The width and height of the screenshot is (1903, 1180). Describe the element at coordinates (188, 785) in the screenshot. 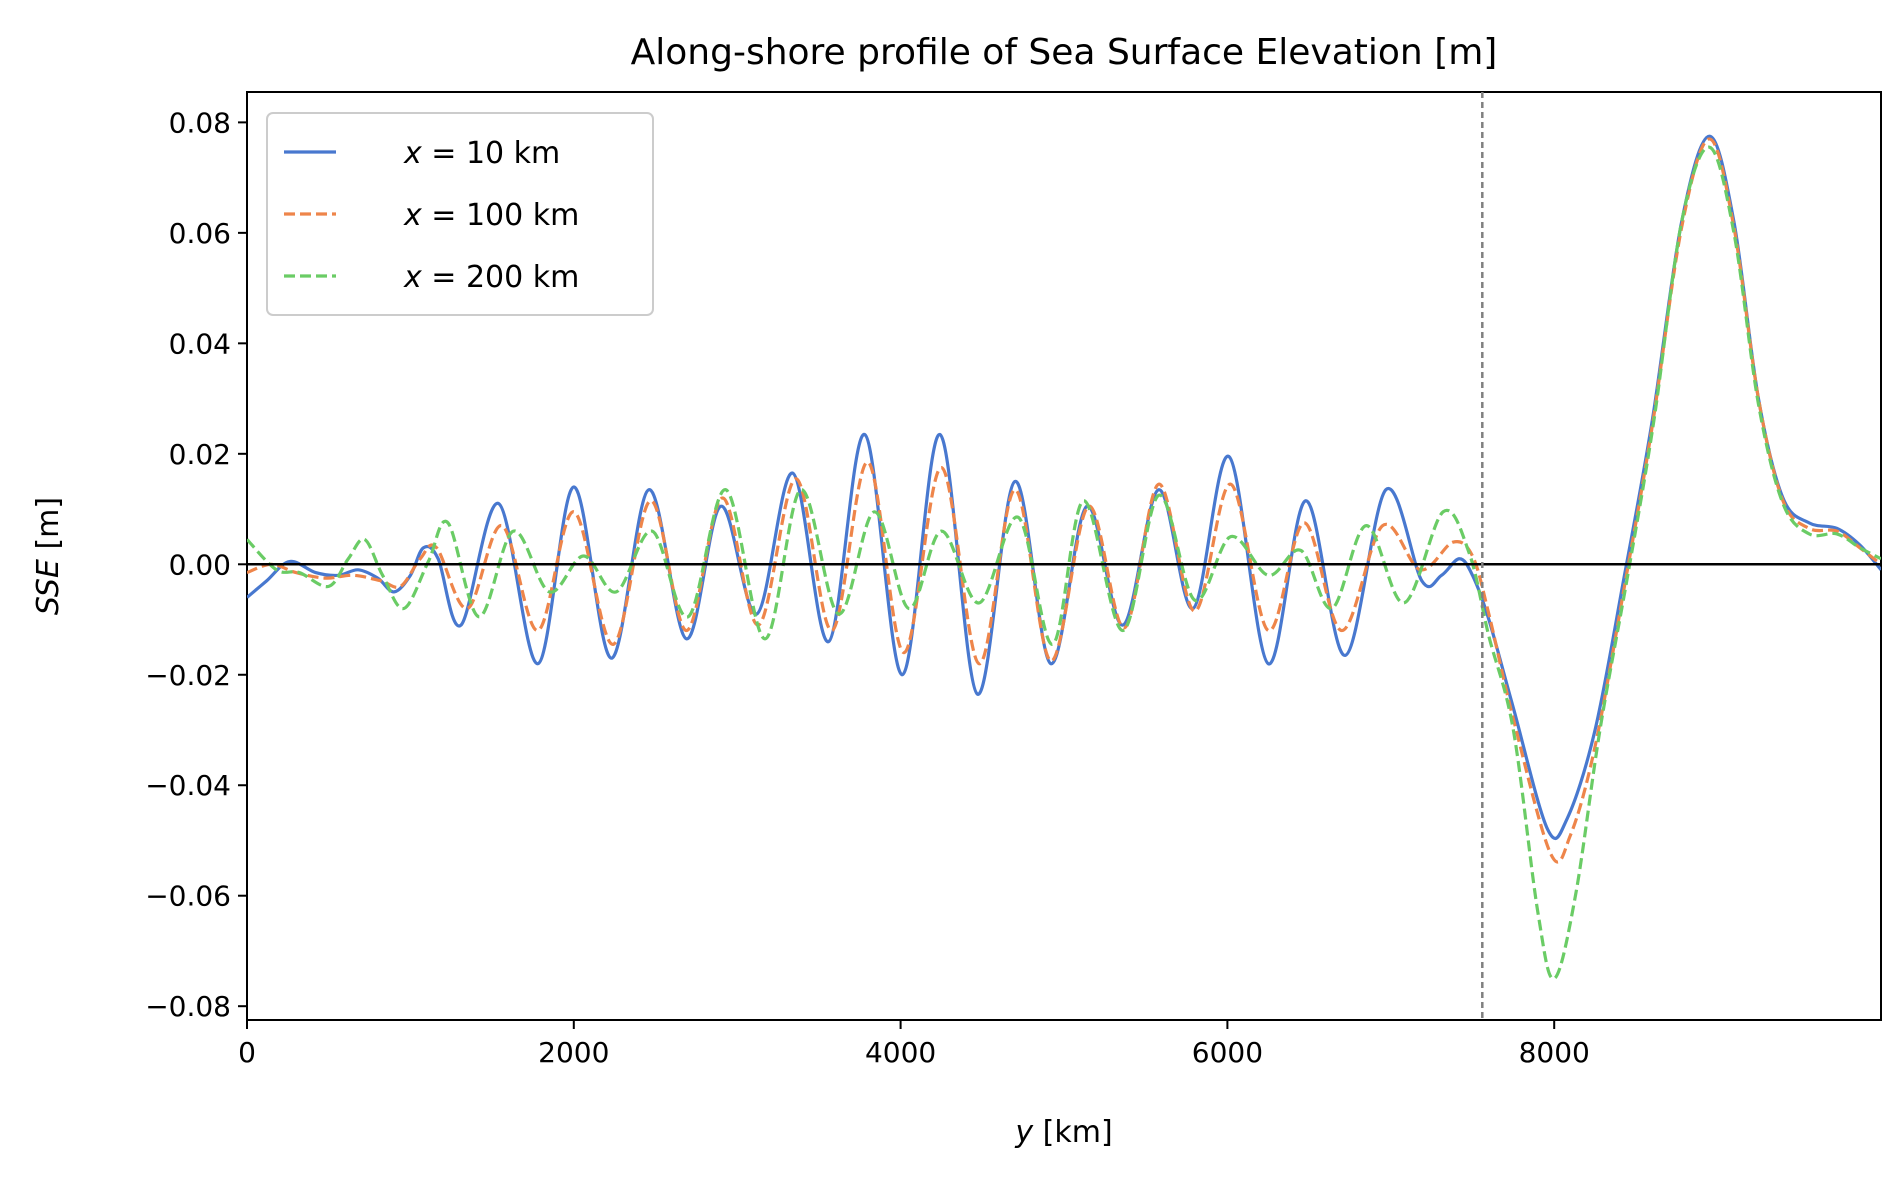

I see `y-tick-label: −0.04` at that location.